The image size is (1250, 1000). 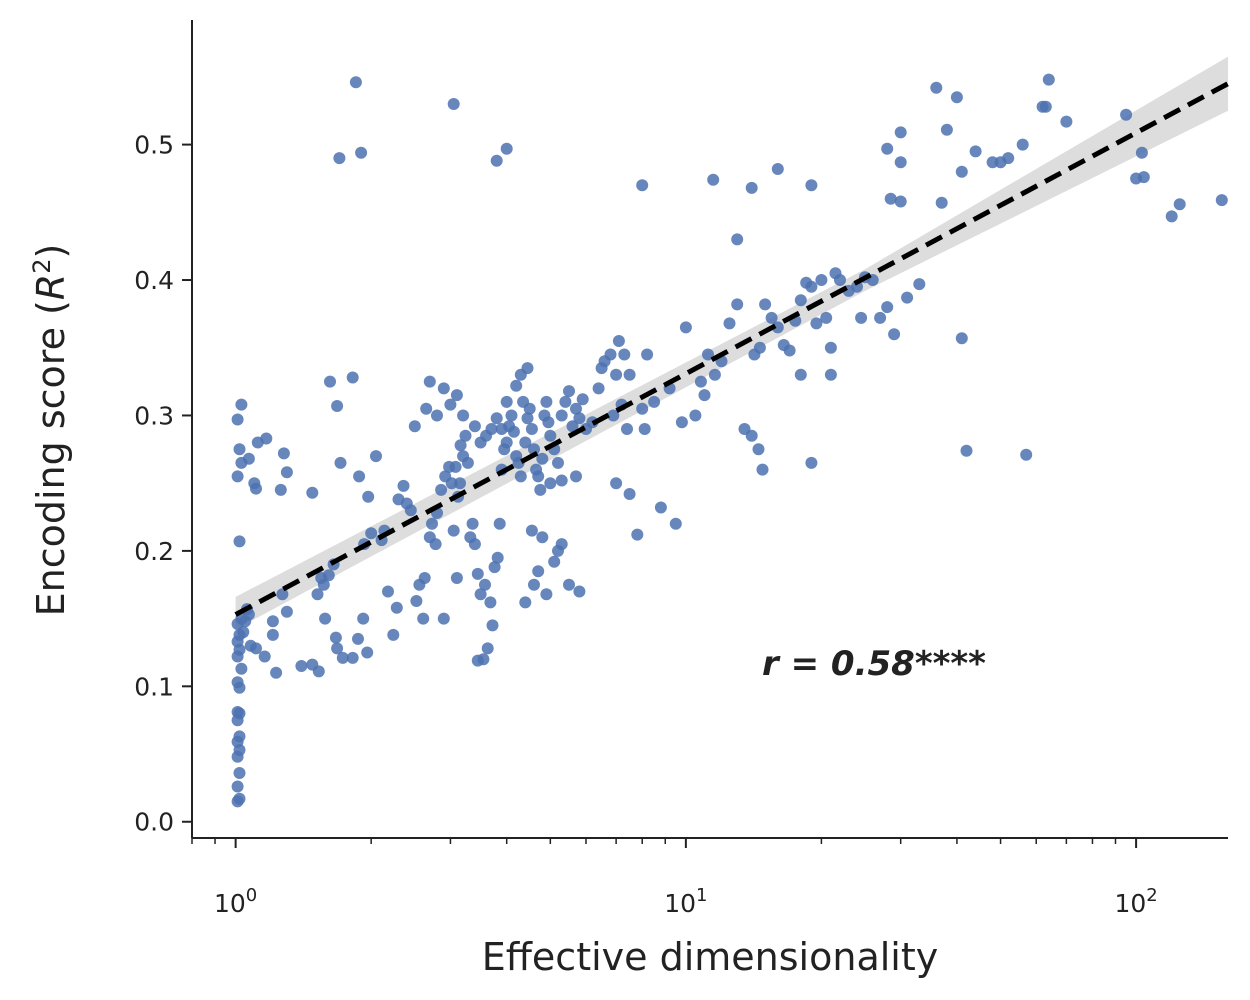 What do you see at coordinates (654, 841) in the screenshot?
I see `x-axis-minor-ticks` at bounding box center [654, 841].